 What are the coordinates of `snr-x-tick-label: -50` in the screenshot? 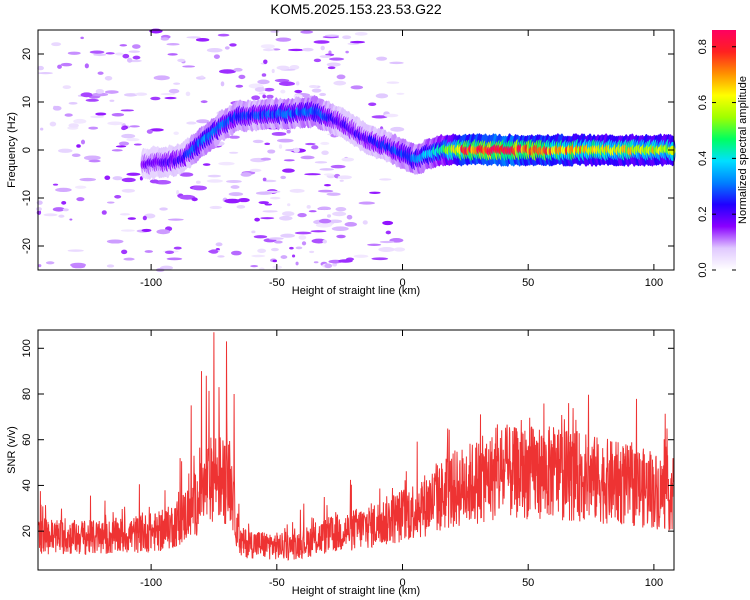 It's located at (277, 583).